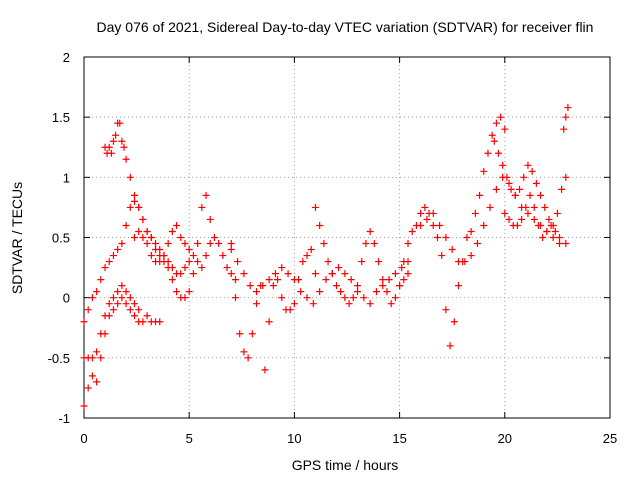  Describe the element at coordinates (399, 438) in the screenshot. I see `x-tick-label: 15` at that location.